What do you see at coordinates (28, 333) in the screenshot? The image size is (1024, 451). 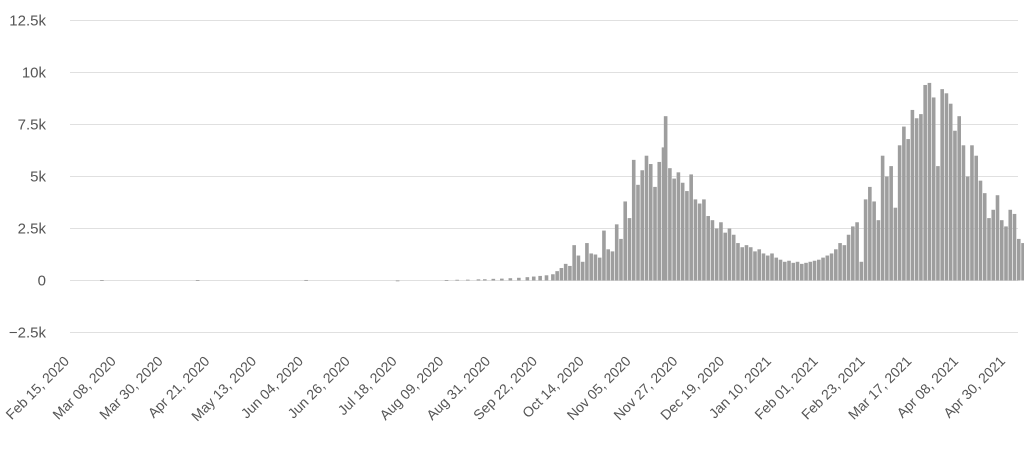 I see `y-tick-label: −2.5k` at bounding box center [28, 333].